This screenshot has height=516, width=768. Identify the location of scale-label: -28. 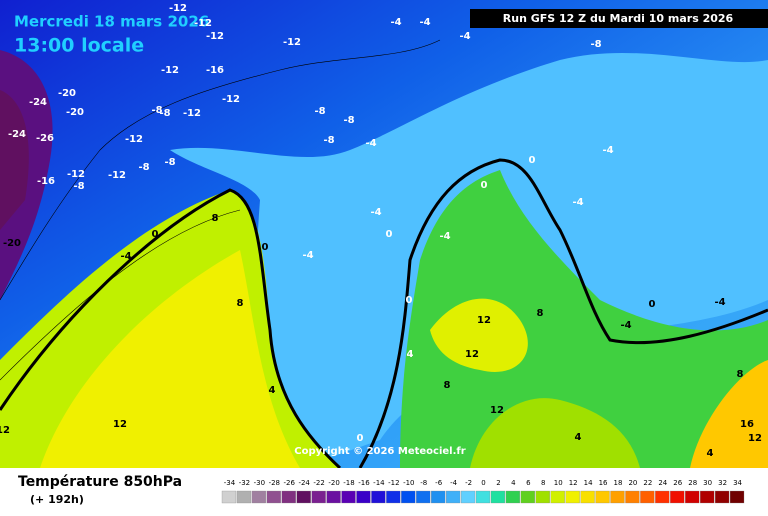
(274, 483).